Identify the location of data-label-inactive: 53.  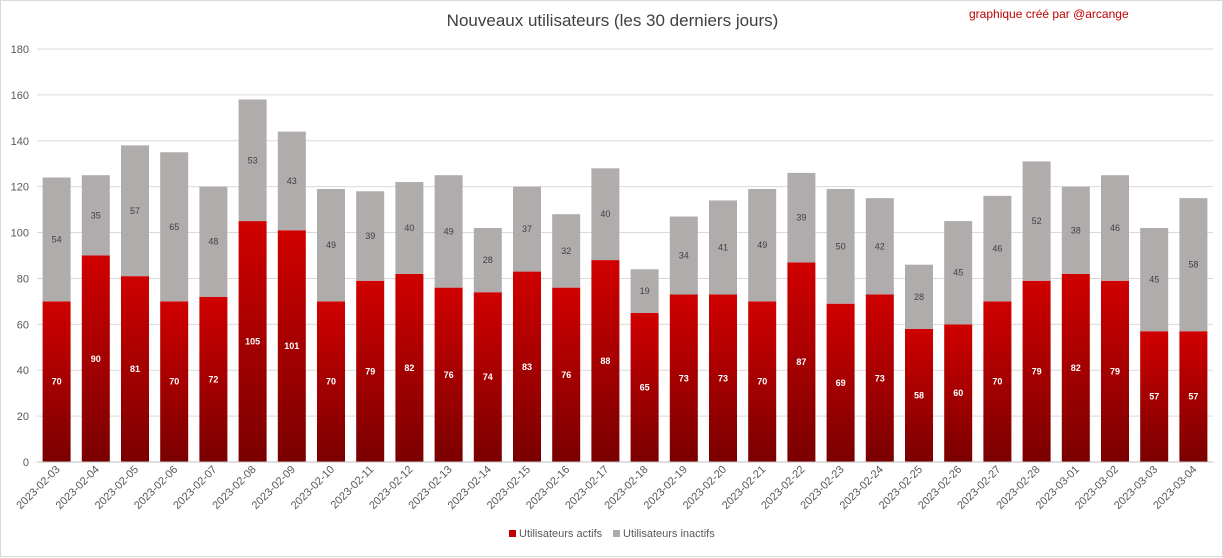
(253, 160).